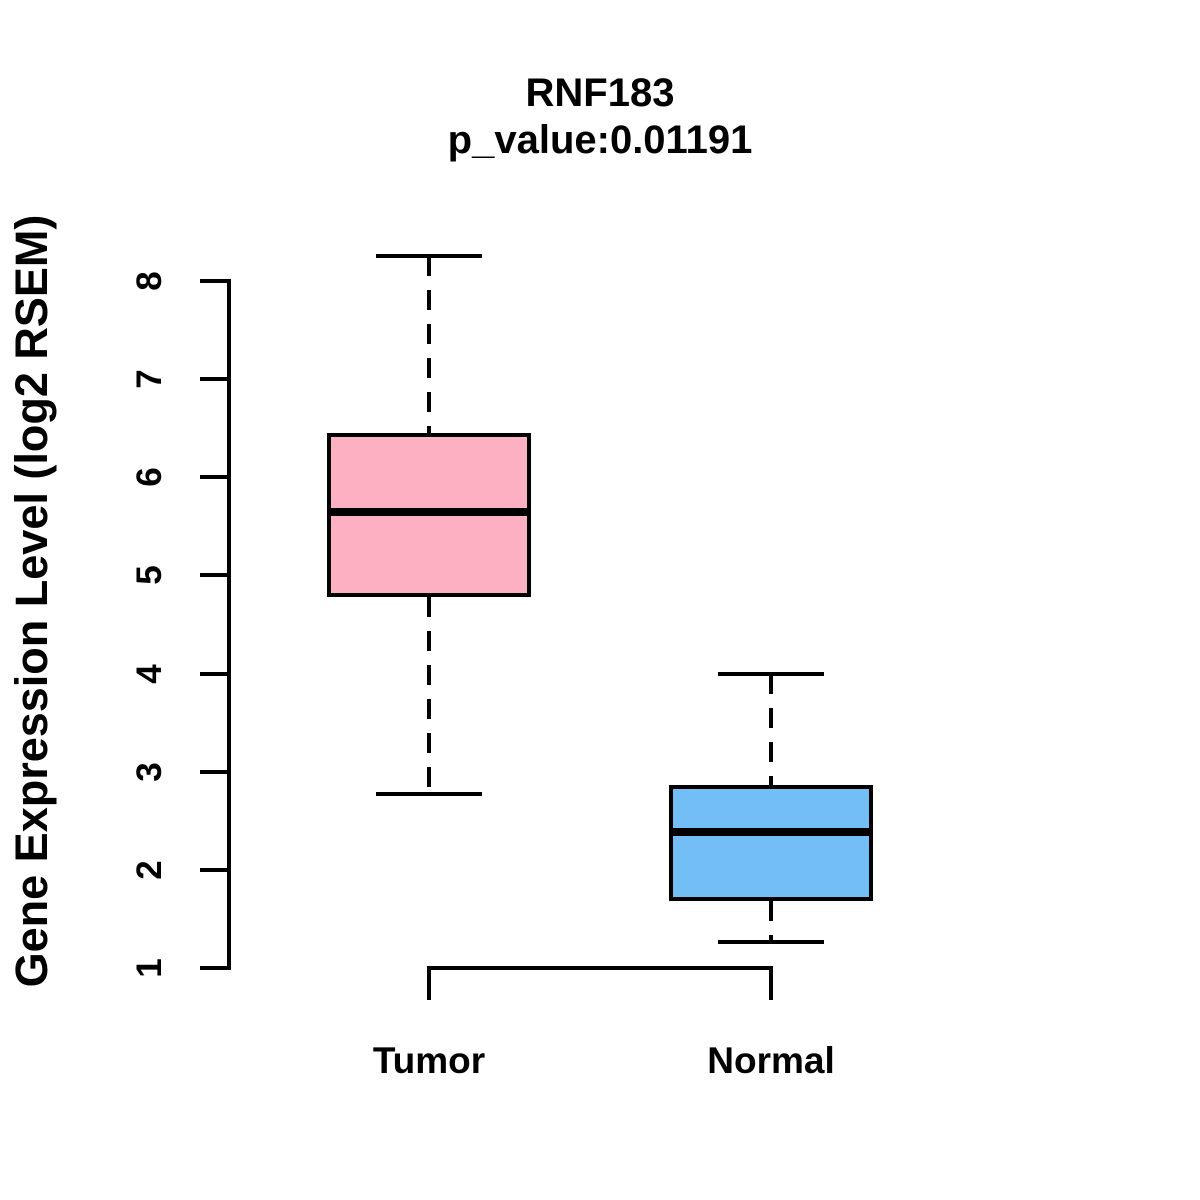  What do you see at coordinates (229, 624) in the screenshot?
I see `y-axis-line` at bounding box center [229, 624].